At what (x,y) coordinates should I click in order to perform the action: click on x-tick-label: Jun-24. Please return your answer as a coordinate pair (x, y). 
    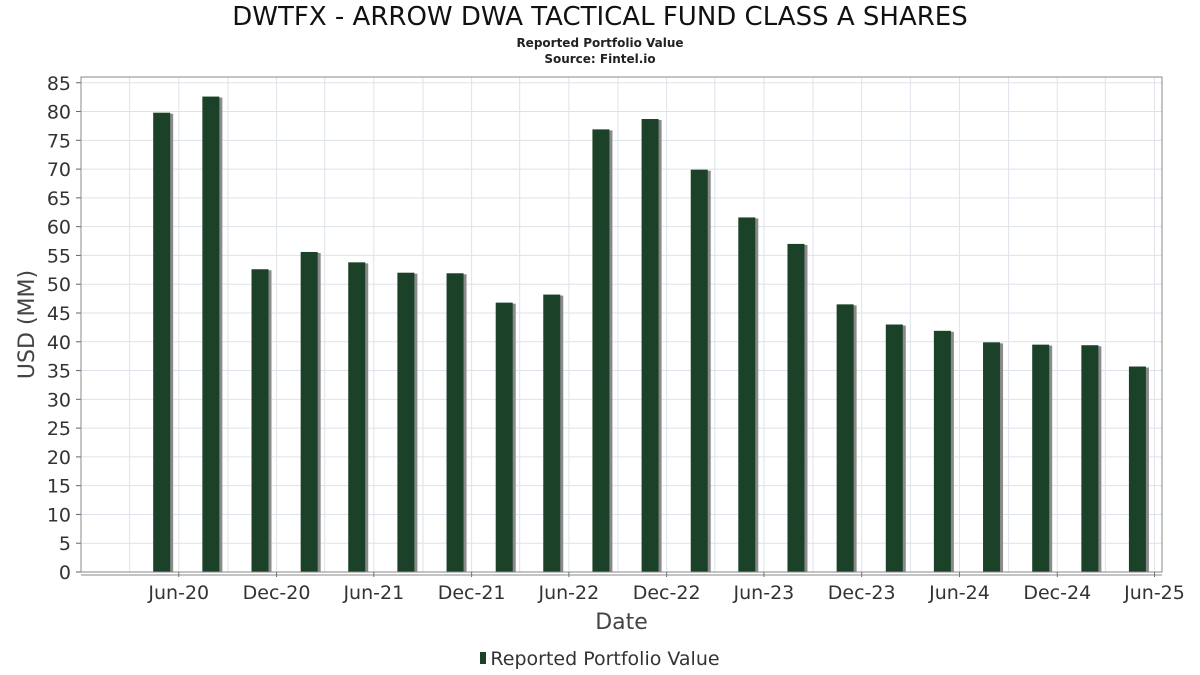
    Looking at the image, I should click on (959, 593).